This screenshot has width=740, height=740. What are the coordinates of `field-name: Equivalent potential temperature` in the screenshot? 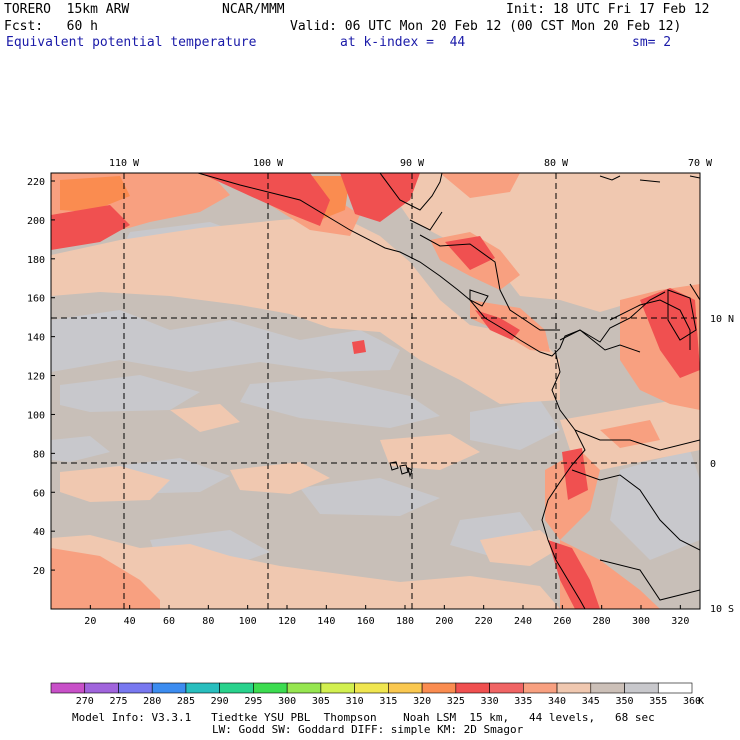 It's located at (131, 42).